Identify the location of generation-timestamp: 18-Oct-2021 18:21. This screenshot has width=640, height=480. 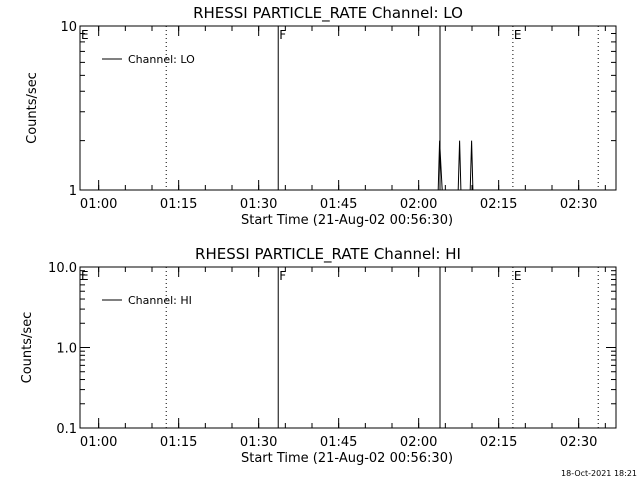
(599, 473).